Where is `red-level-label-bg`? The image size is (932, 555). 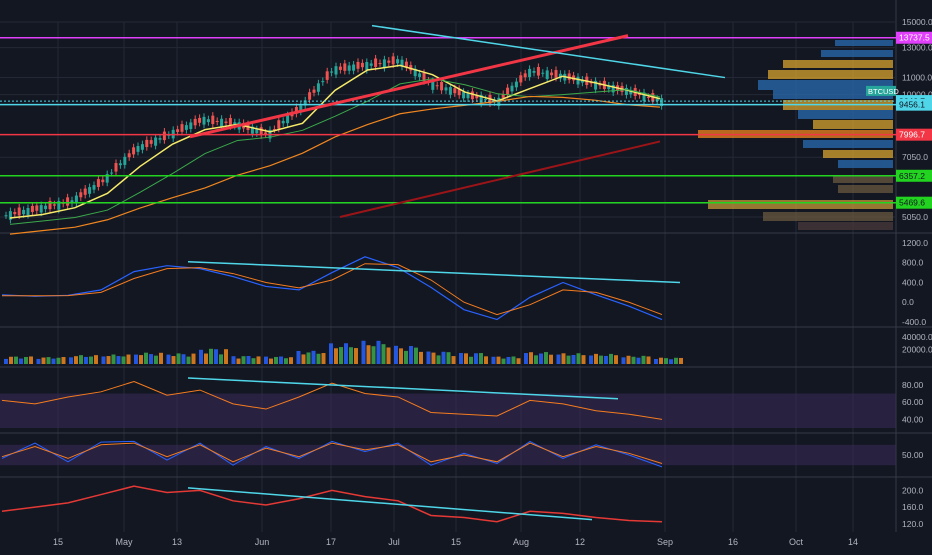 red-level-label-bg is located at coordinates (914, 134).